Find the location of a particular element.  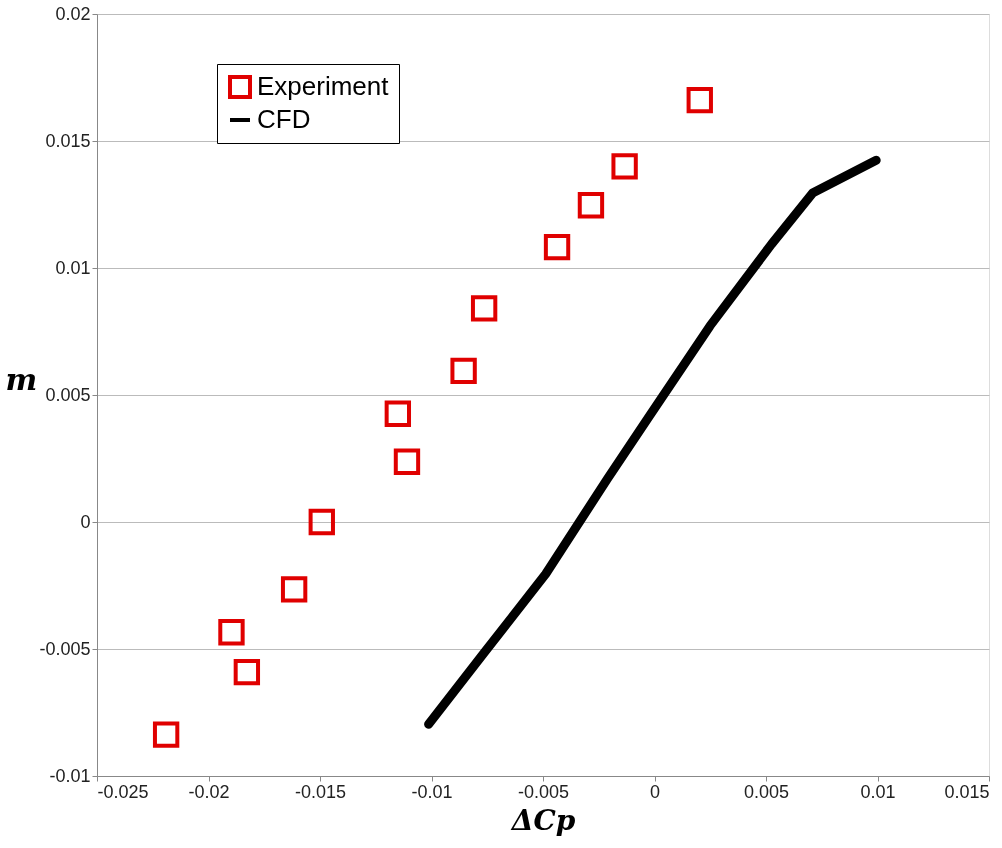

x-tick-label: -0.02 is located at coordinates (209, 791).